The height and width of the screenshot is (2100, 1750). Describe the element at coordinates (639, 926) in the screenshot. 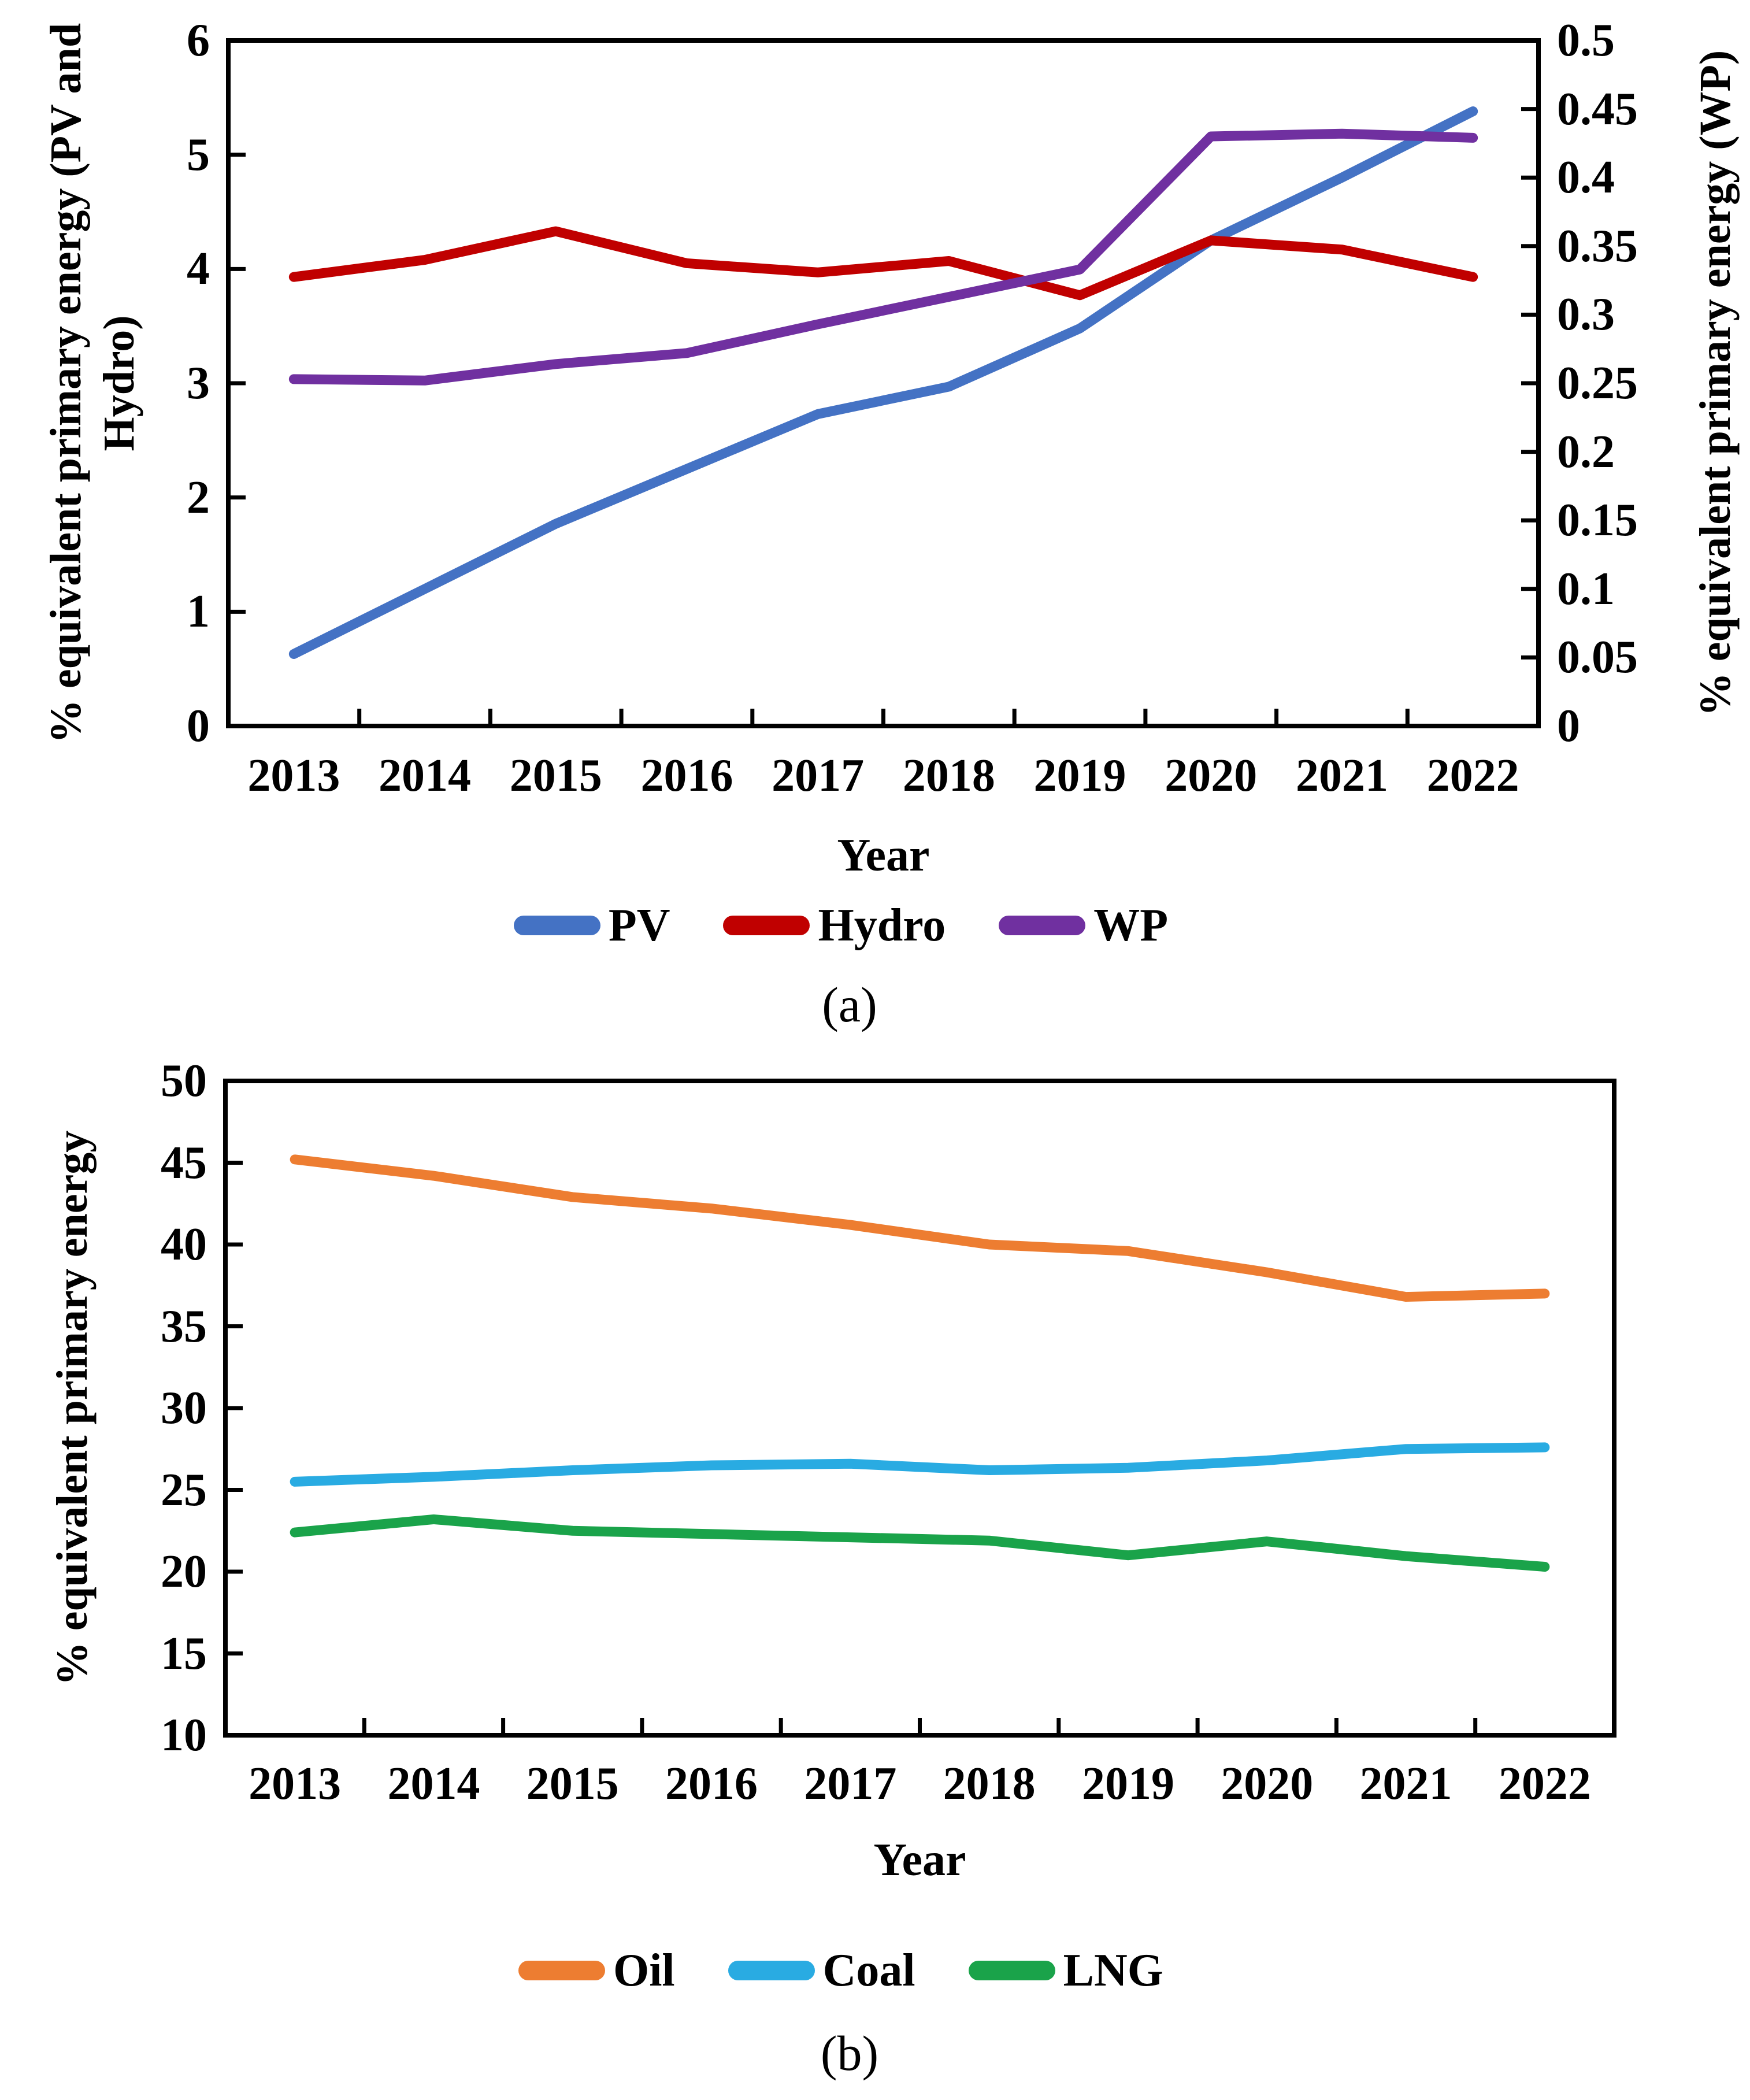

I see `legend-label-pv: PV` at that location.